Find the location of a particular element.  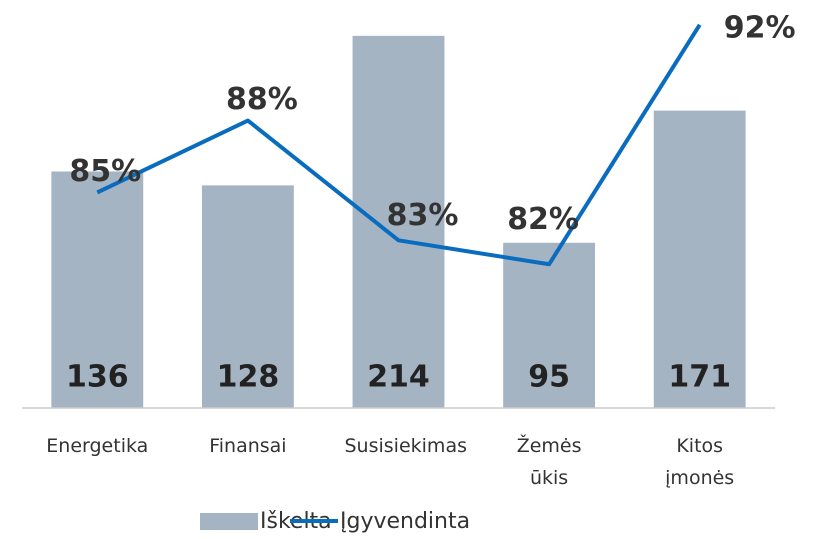

bar-value-label: 171 is located at coordinates (699, 377).